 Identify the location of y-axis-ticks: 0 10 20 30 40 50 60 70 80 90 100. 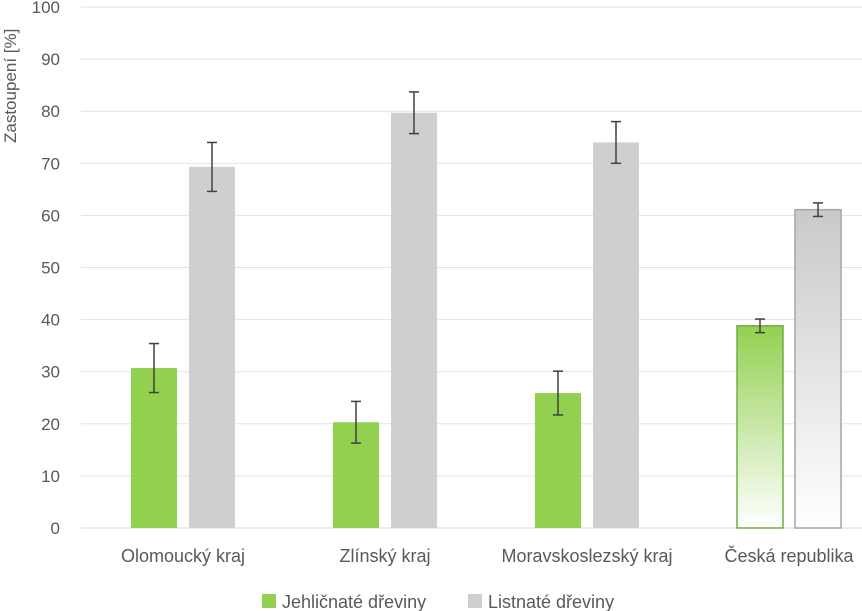
(46, 269).